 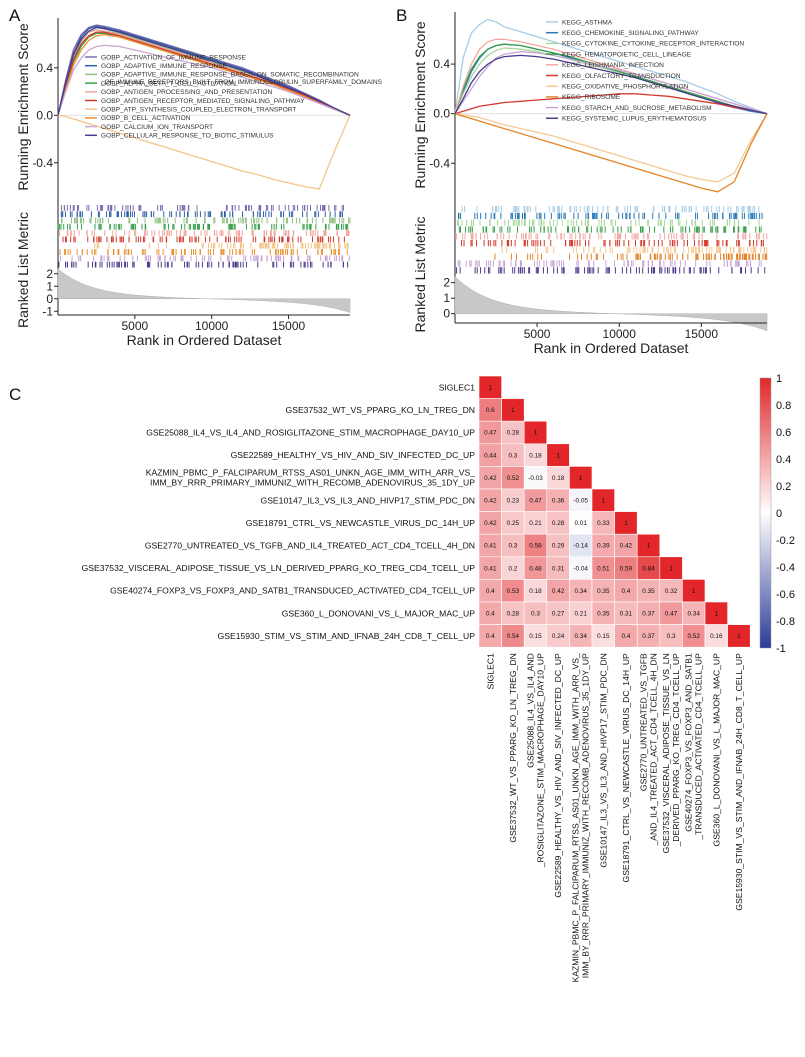 I want to click on column-label-line: GSE25088_IL4_VS_IL4_AND, so click(x=531, y=710).